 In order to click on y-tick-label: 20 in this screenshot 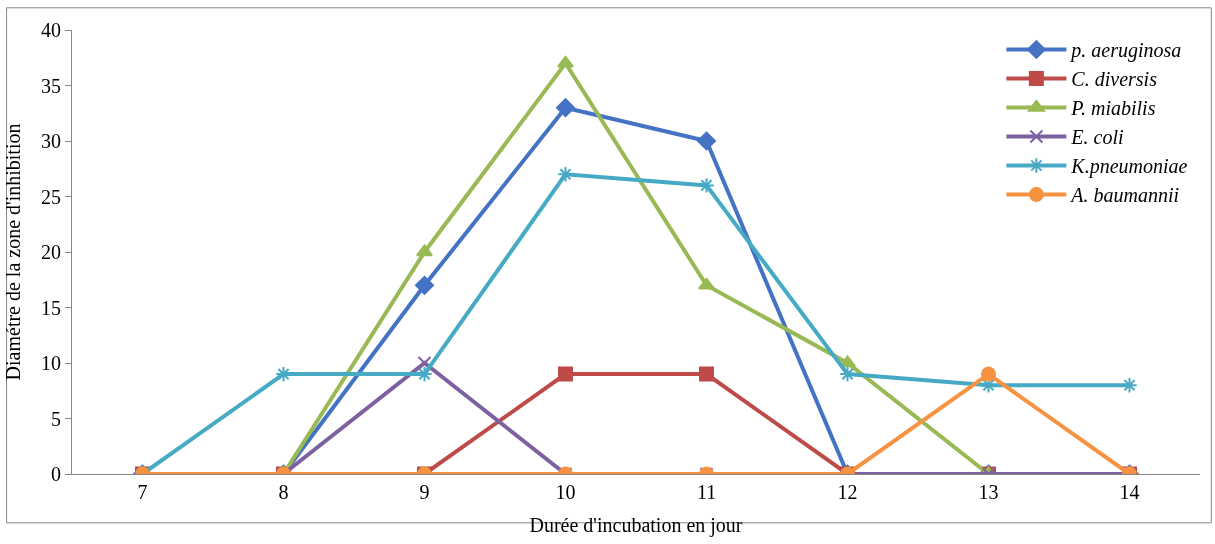, I will do `click(51, 252)`.